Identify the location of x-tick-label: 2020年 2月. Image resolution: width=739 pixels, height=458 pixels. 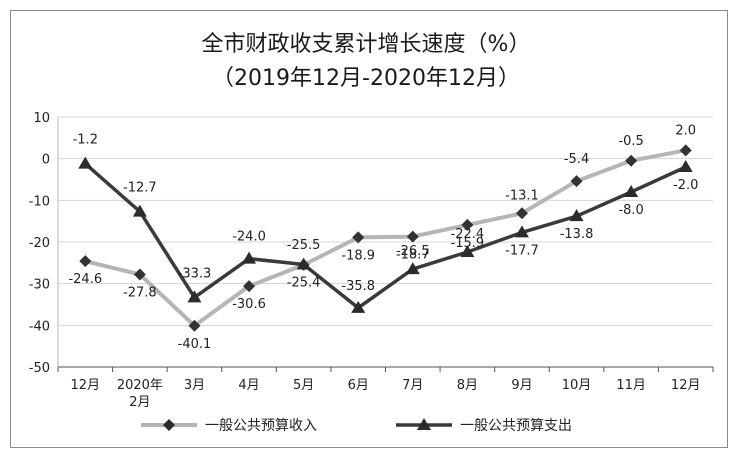
(140, 394).